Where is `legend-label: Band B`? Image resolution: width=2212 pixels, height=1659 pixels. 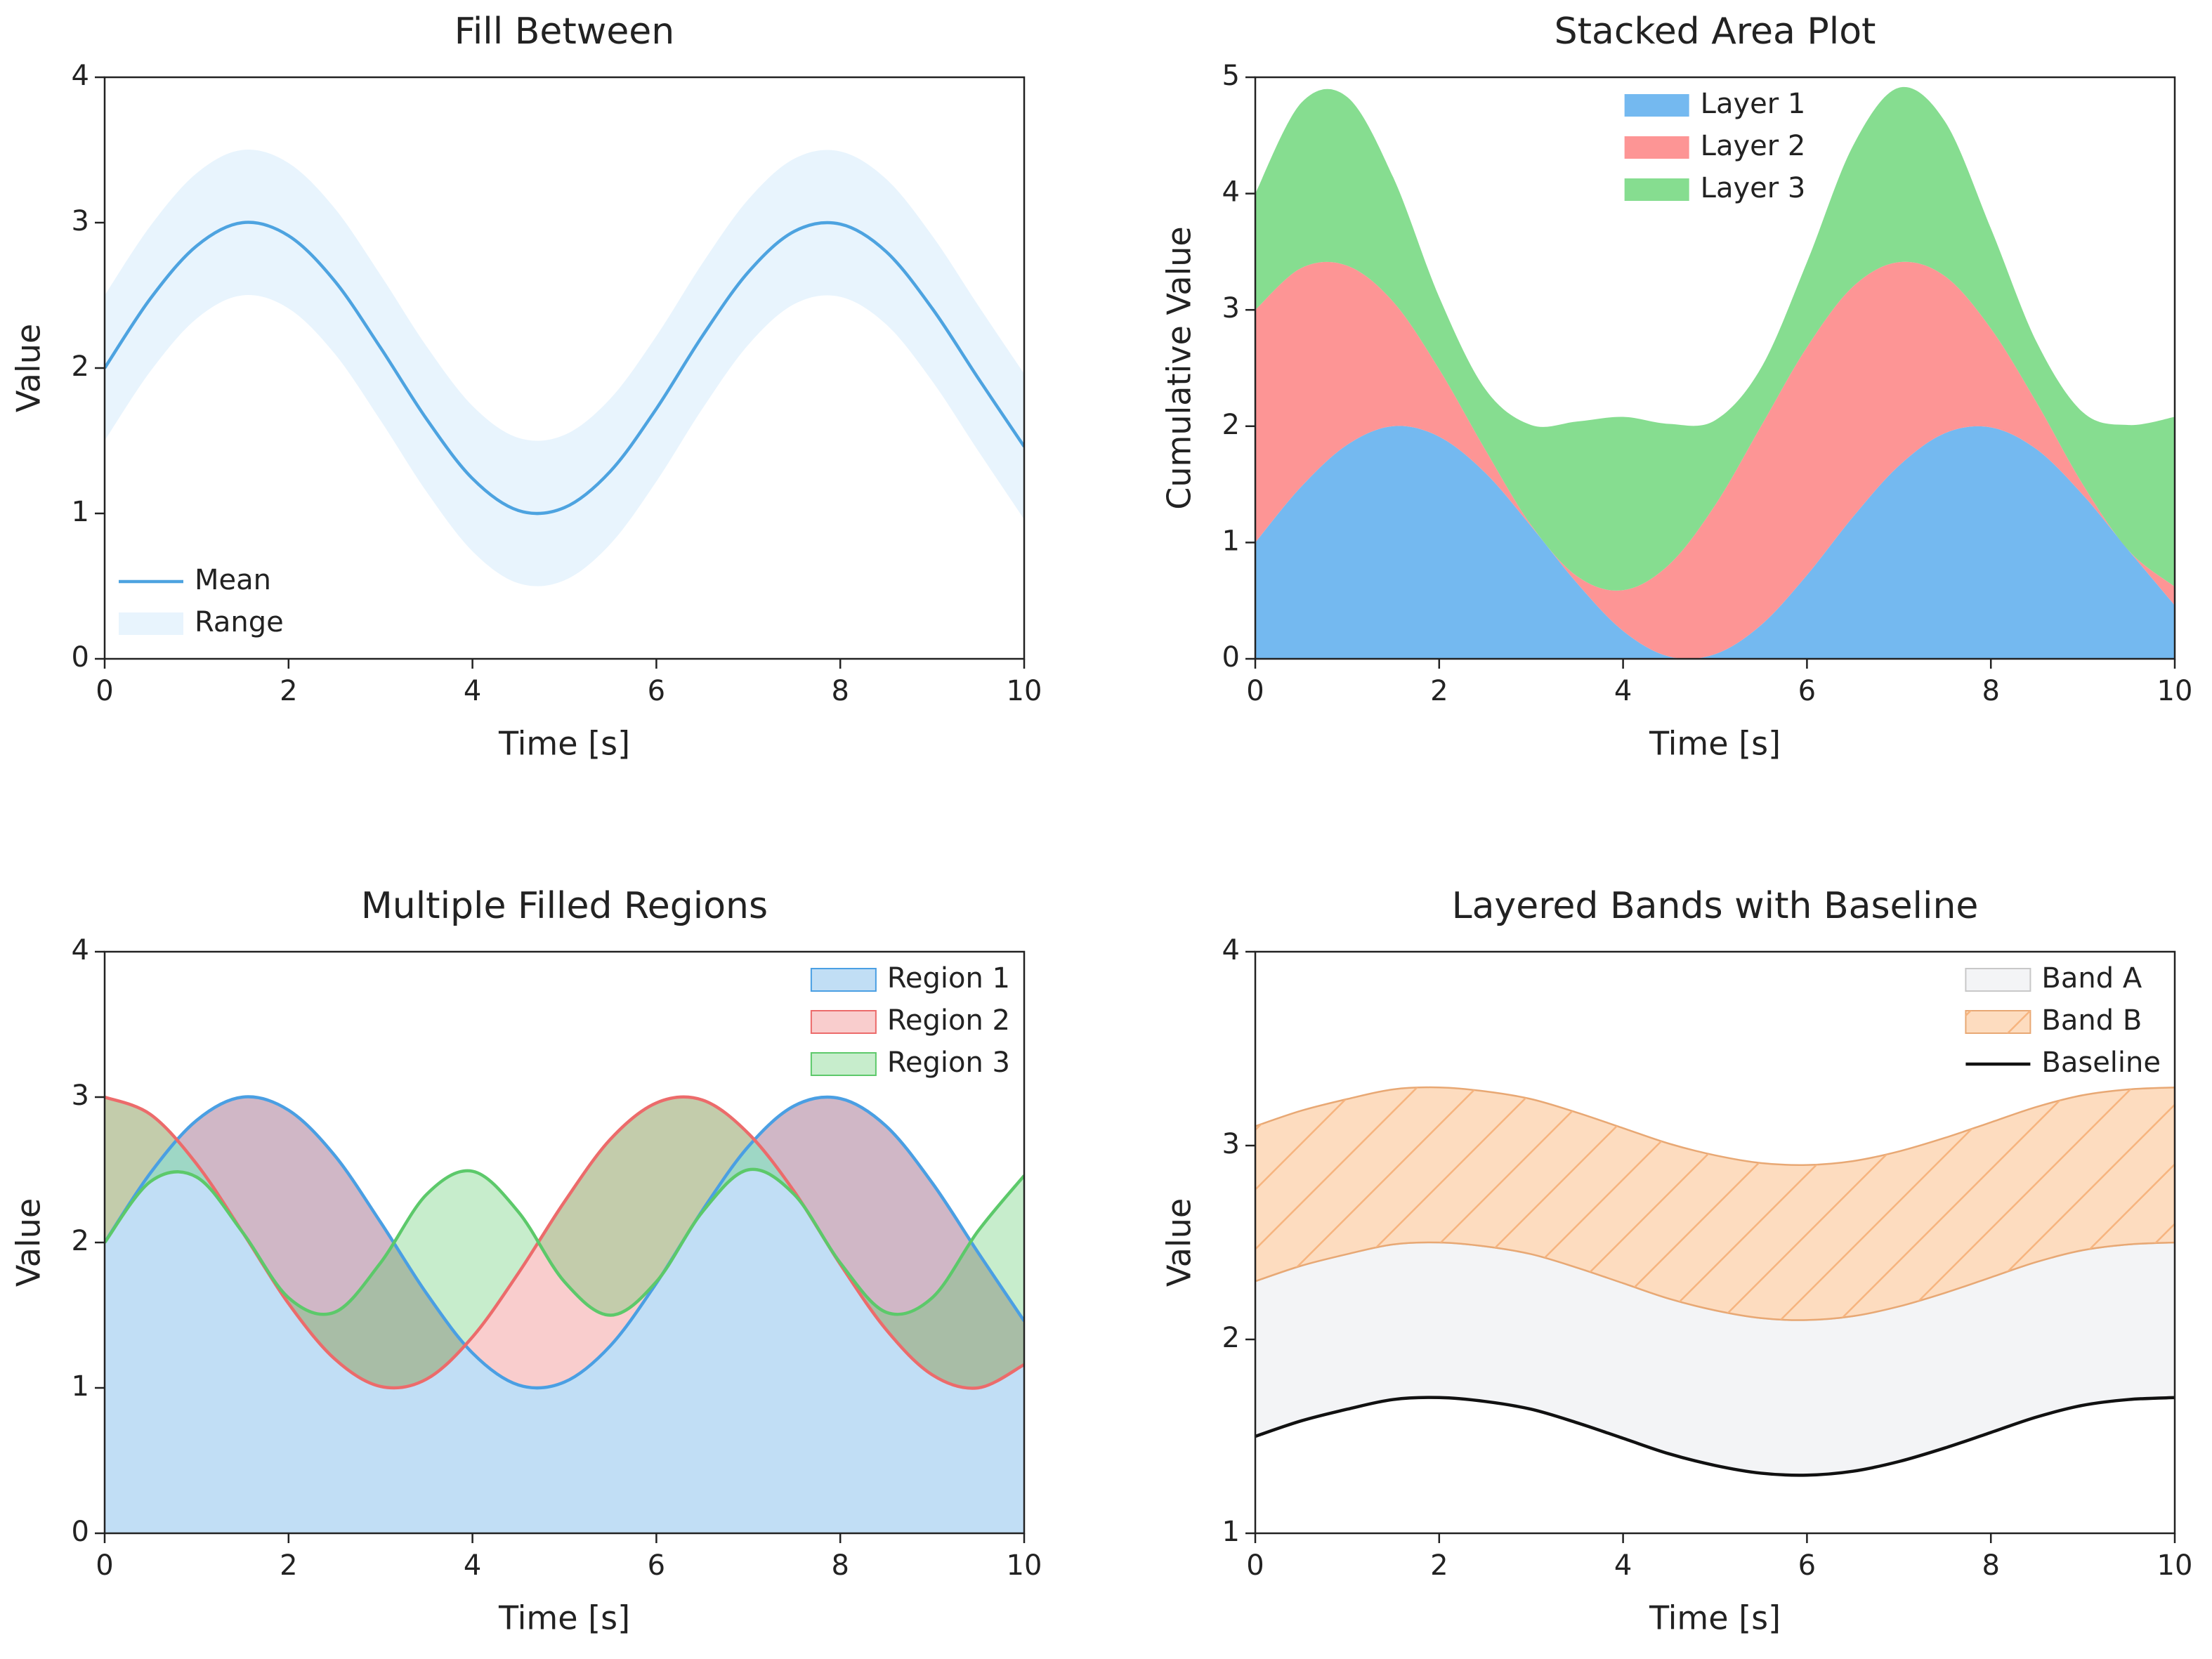 legend-label: Band B is located at coordinates (2091, 1021).